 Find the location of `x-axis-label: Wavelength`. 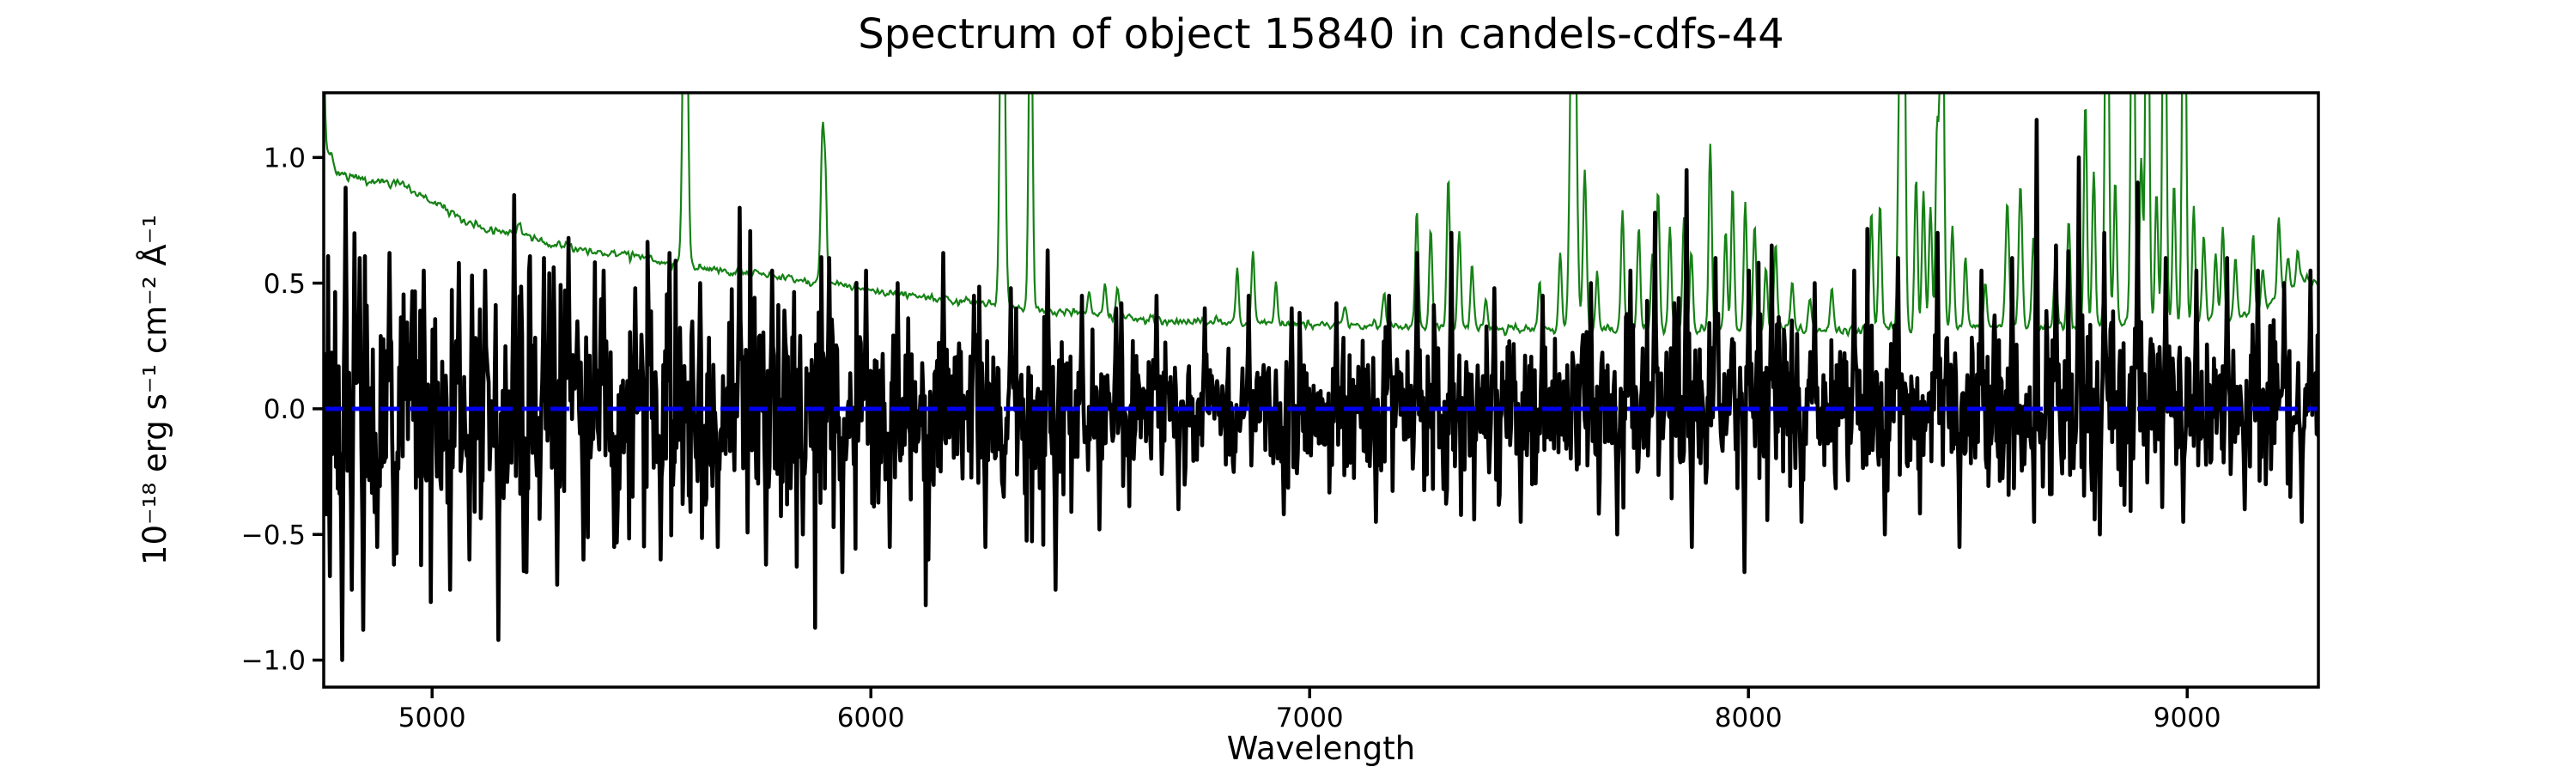

x-axis-label: Wavelength is located at coordinates (1321, 748).